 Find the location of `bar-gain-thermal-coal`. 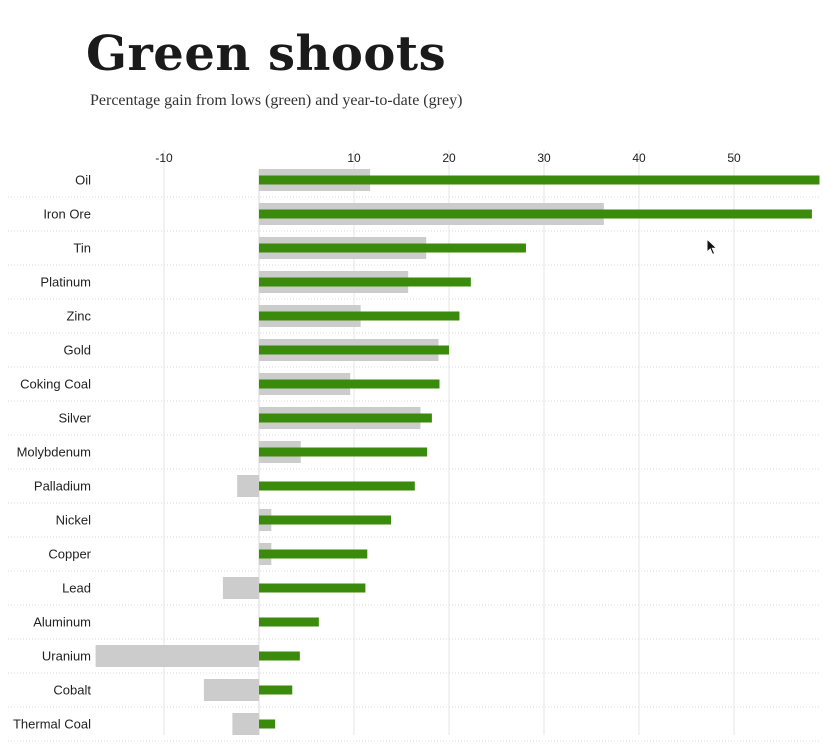

bar-gain-thermal-coal is located at coordinates (267, 724).